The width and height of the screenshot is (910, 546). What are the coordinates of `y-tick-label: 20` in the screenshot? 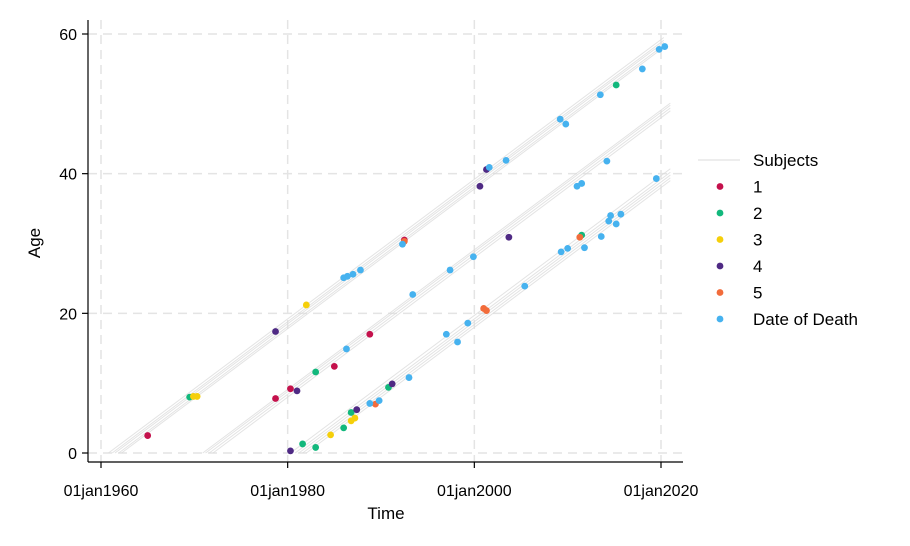 It's located at (68, 314).